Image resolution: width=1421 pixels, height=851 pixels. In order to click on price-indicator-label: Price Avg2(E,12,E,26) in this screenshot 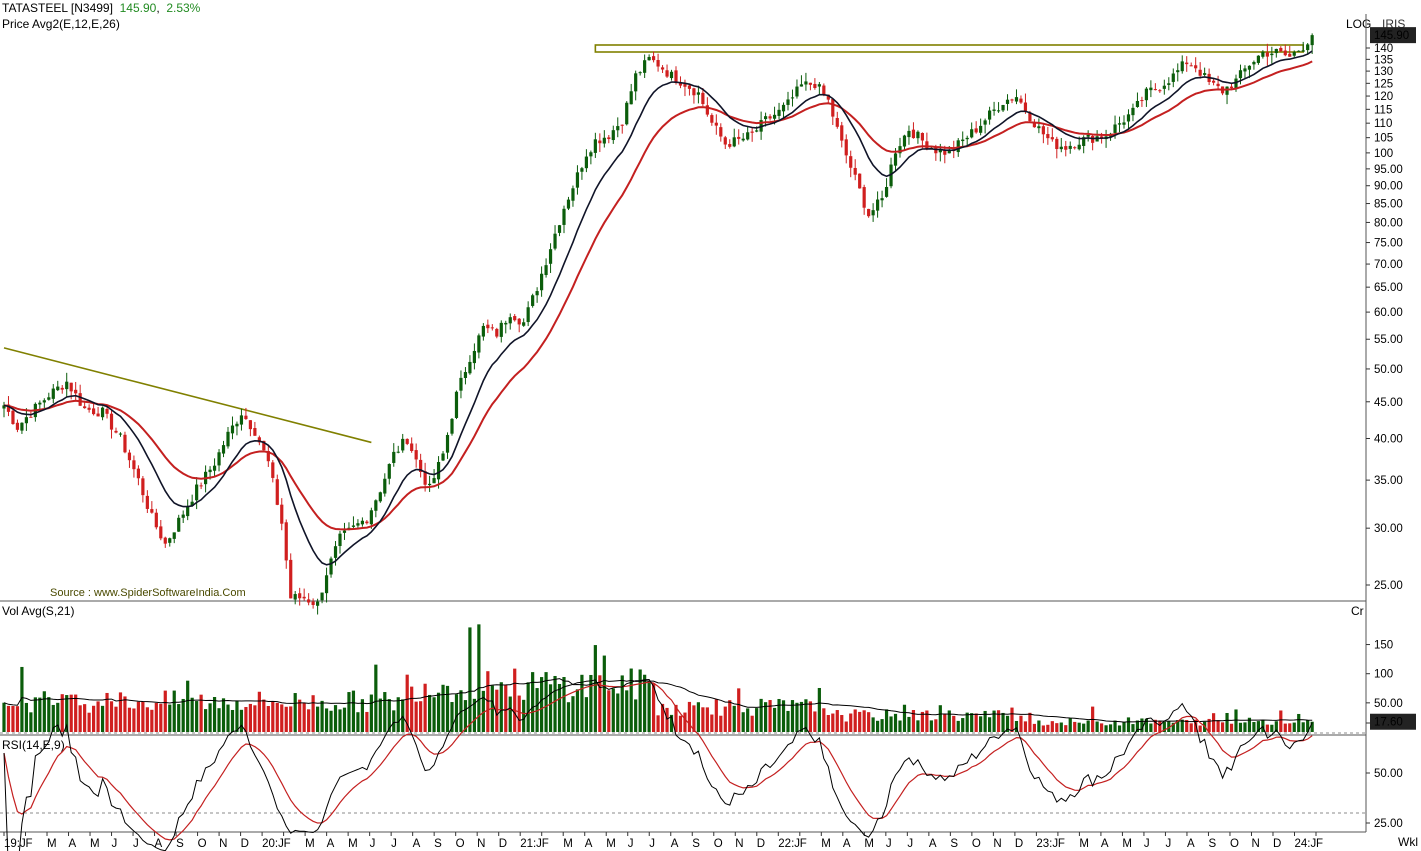, I will do `click(61, 24)`.